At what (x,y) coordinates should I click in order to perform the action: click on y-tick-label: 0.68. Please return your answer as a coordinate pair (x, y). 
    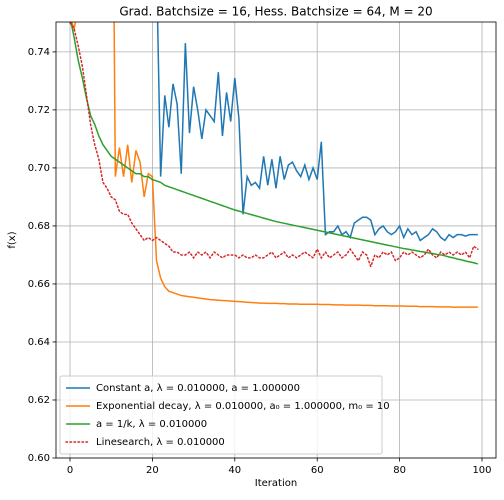
    Looking at the image, I should click on (39, 226).